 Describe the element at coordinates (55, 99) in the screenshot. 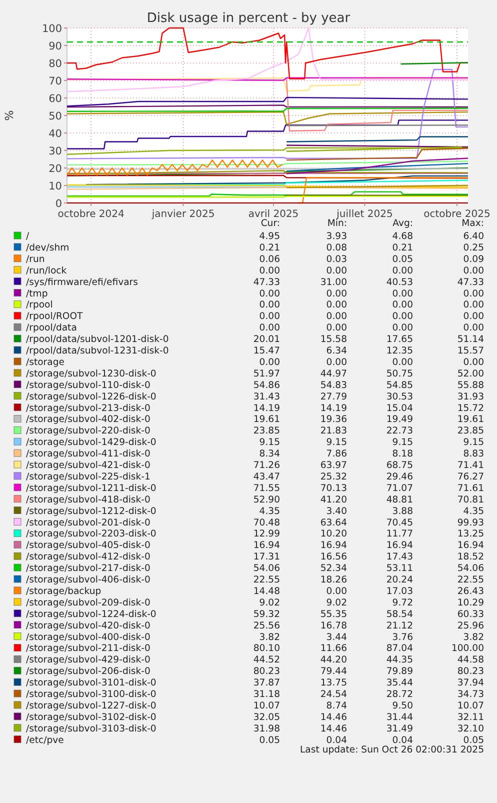

I see `y-tick-label: 60` at that location.